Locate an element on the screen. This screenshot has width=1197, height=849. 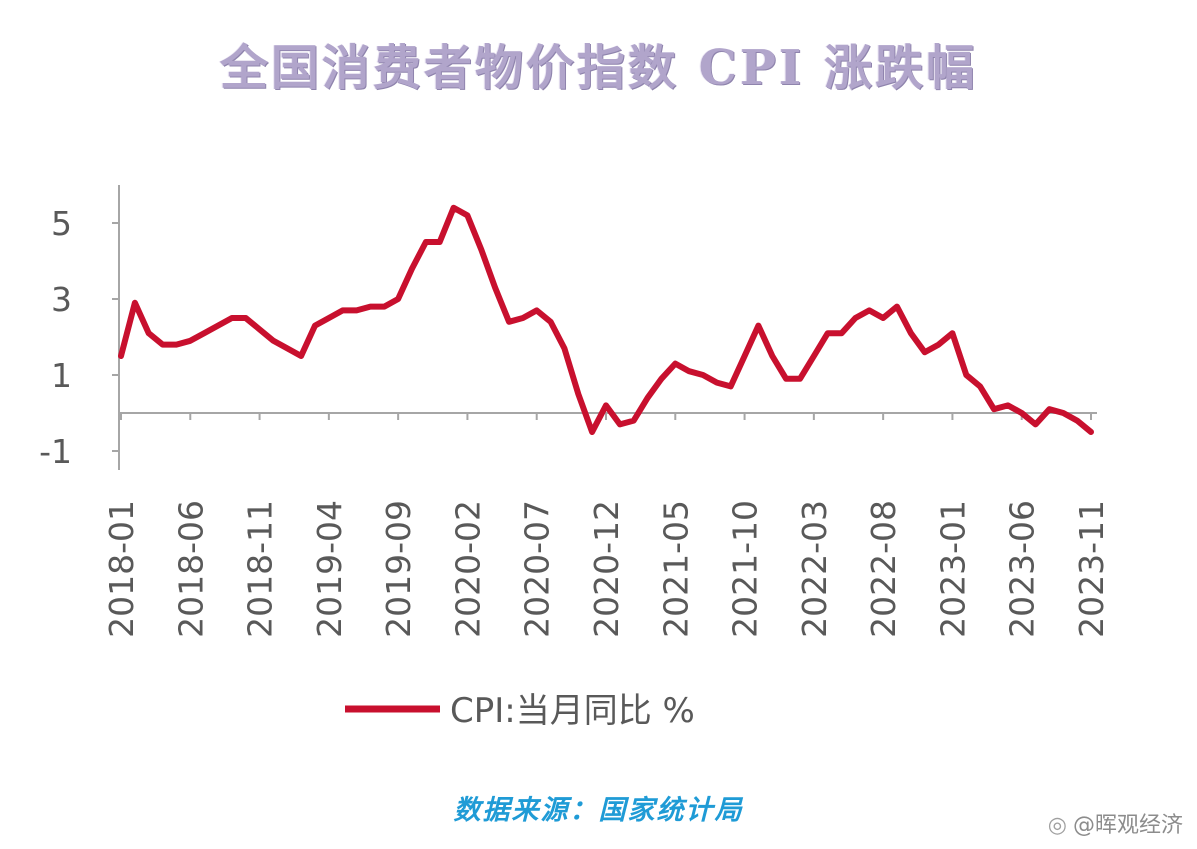
x-tick-label: 2023-06 is located at coordinates (1022, 569).